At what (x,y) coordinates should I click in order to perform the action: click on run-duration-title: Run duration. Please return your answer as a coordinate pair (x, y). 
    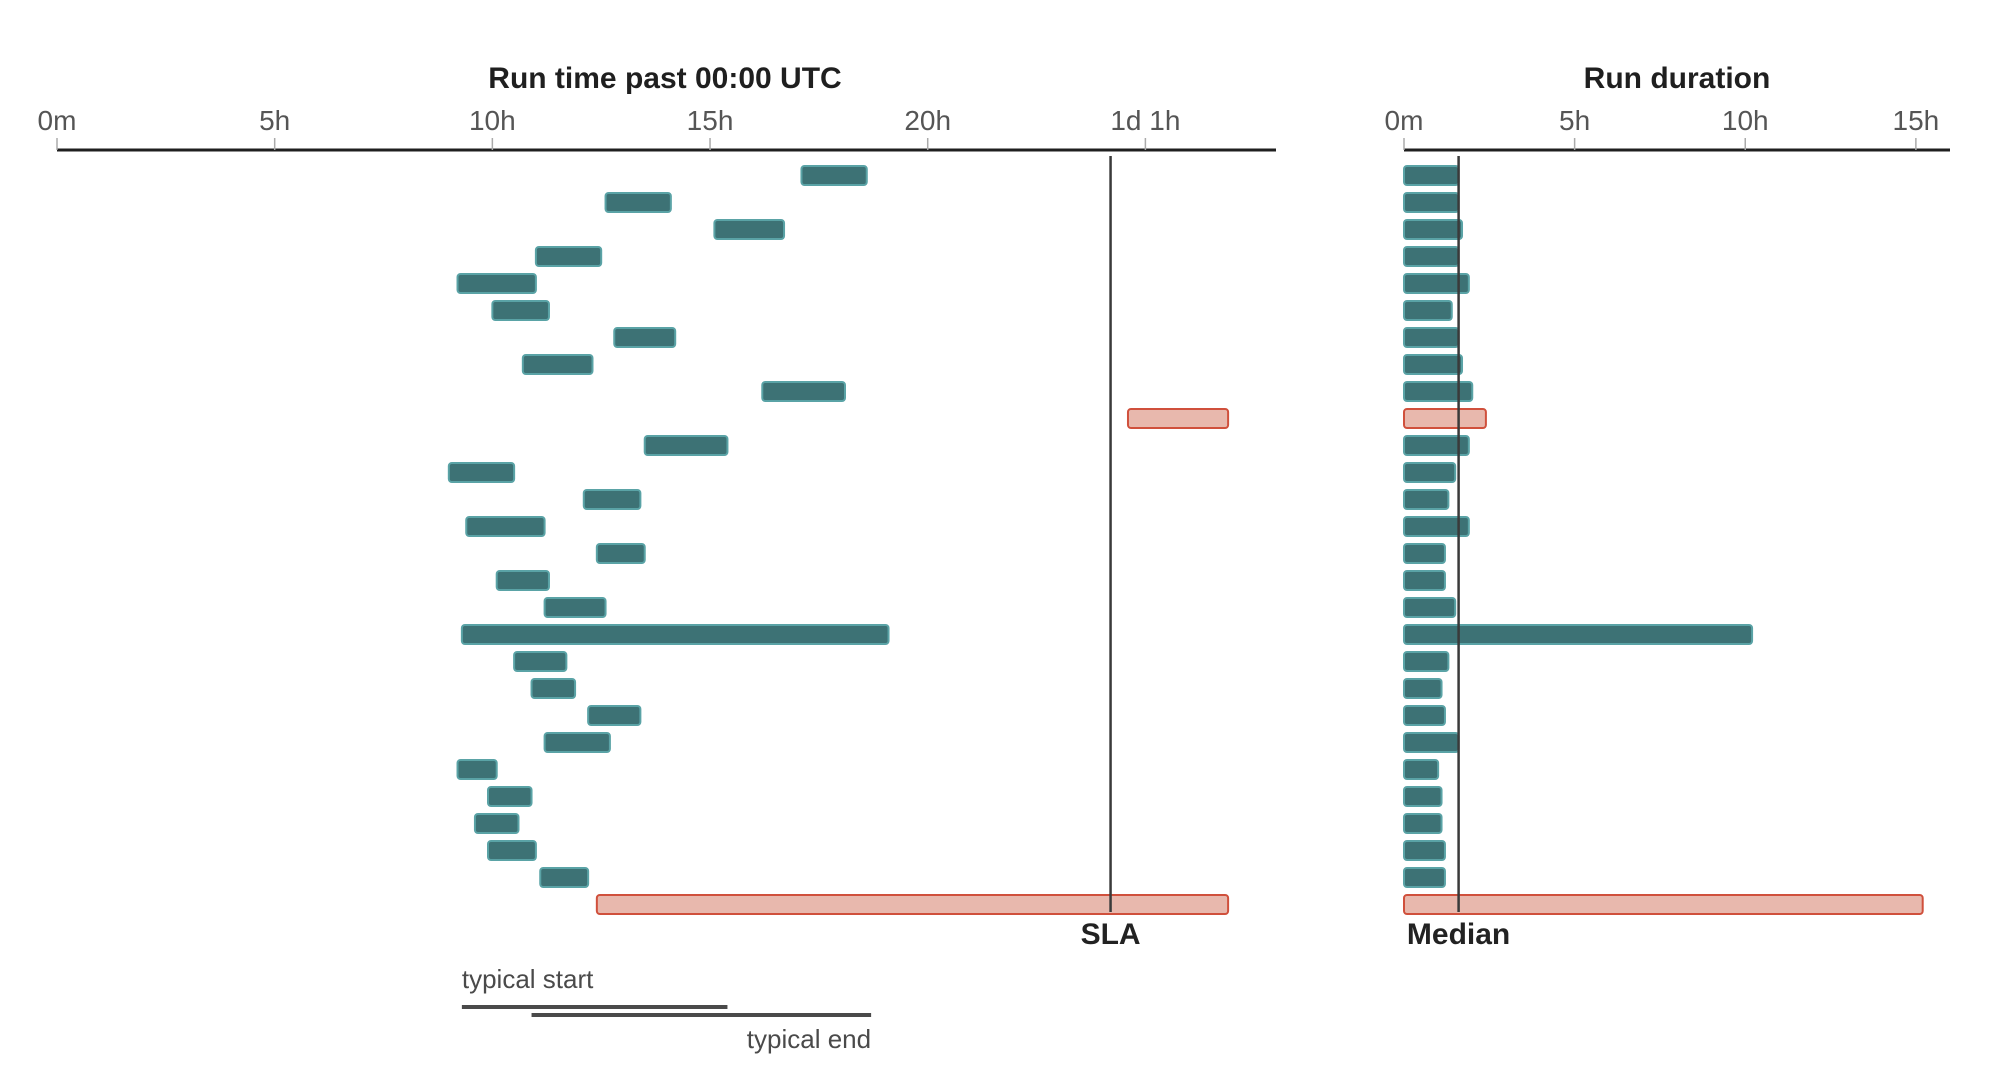
    Looking at the image, I should click on (1677, 78).